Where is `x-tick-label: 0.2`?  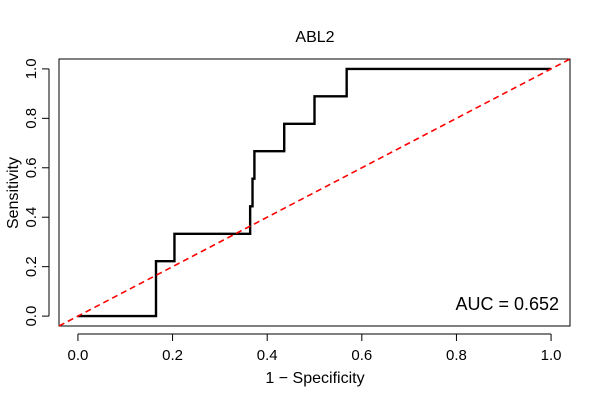
x-tick-label: 0.2 is located at coordinates (172, 355).